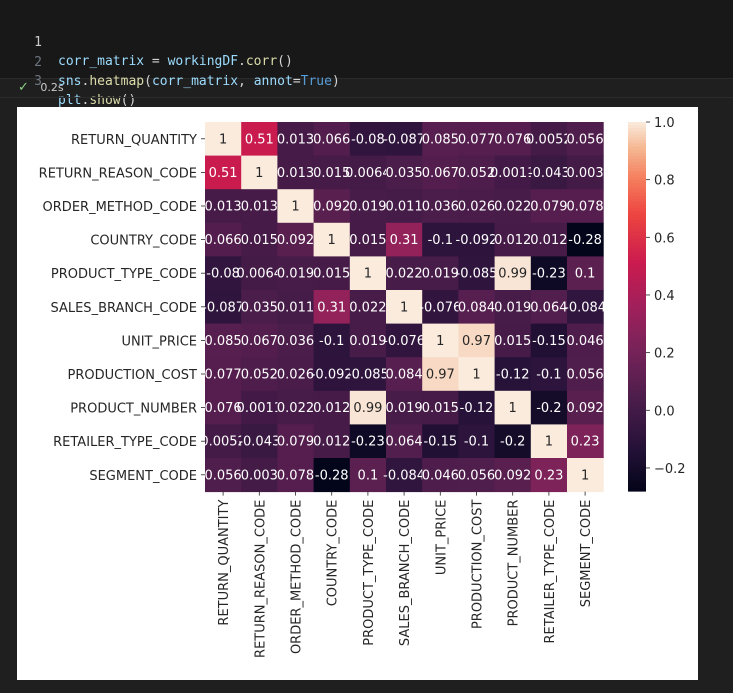  What do you see at coordinates (118, 173) in the screenshot?
I see `y-tick-label: RETURN_REASON_CODE` at bounding box center [118, 173].